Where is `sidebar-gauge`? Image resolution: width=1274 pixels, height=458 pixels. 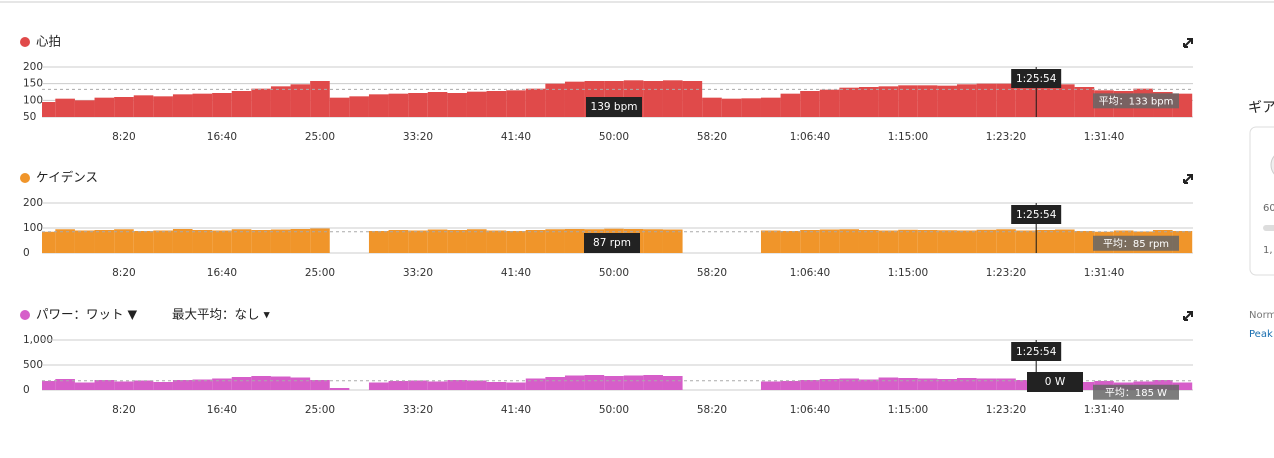 sidebar-gauge is located at coordinates (1272, 165).